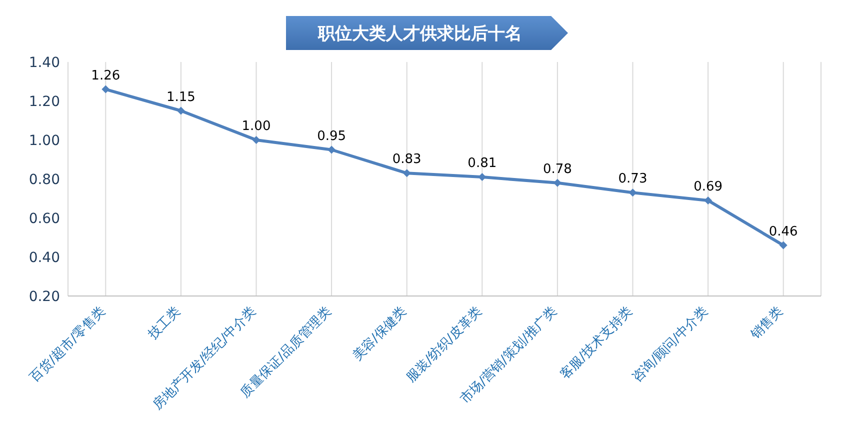  Describe the element at coordinates (44, 180) in the screenshot. I see `y-tick-label: 0.80` at that location.